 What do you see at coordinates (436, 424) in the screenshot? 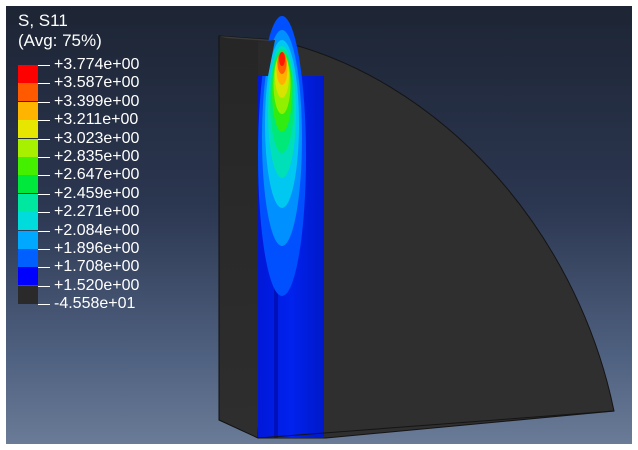
I see `model-front-edge` at bounding box center [436, 424].